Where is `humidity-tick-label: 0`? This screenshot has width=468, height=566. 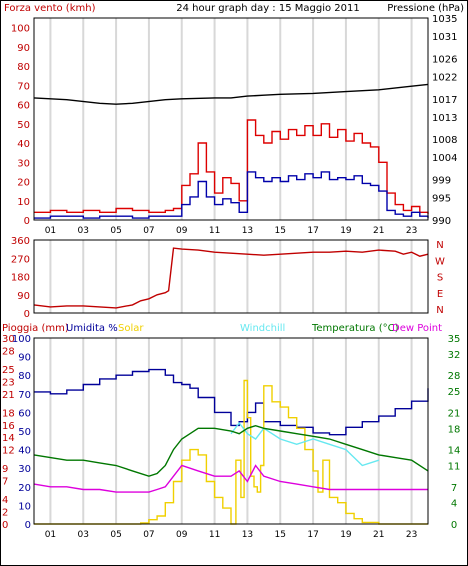
humidity-tick-label: 0 is located at coordinates (28, 525).